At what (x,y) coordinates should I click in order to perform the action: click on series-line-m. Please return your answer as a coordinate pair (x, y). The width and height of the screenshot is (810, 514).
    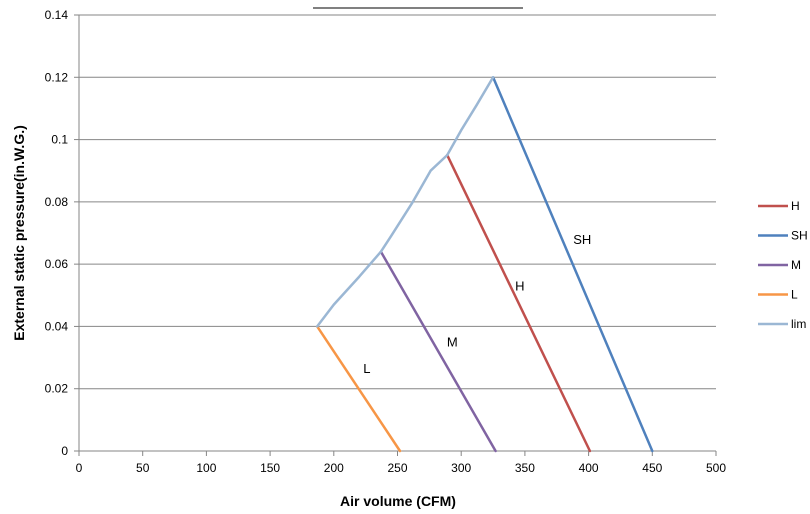
    Looking at the image, I should click on (438, 351).